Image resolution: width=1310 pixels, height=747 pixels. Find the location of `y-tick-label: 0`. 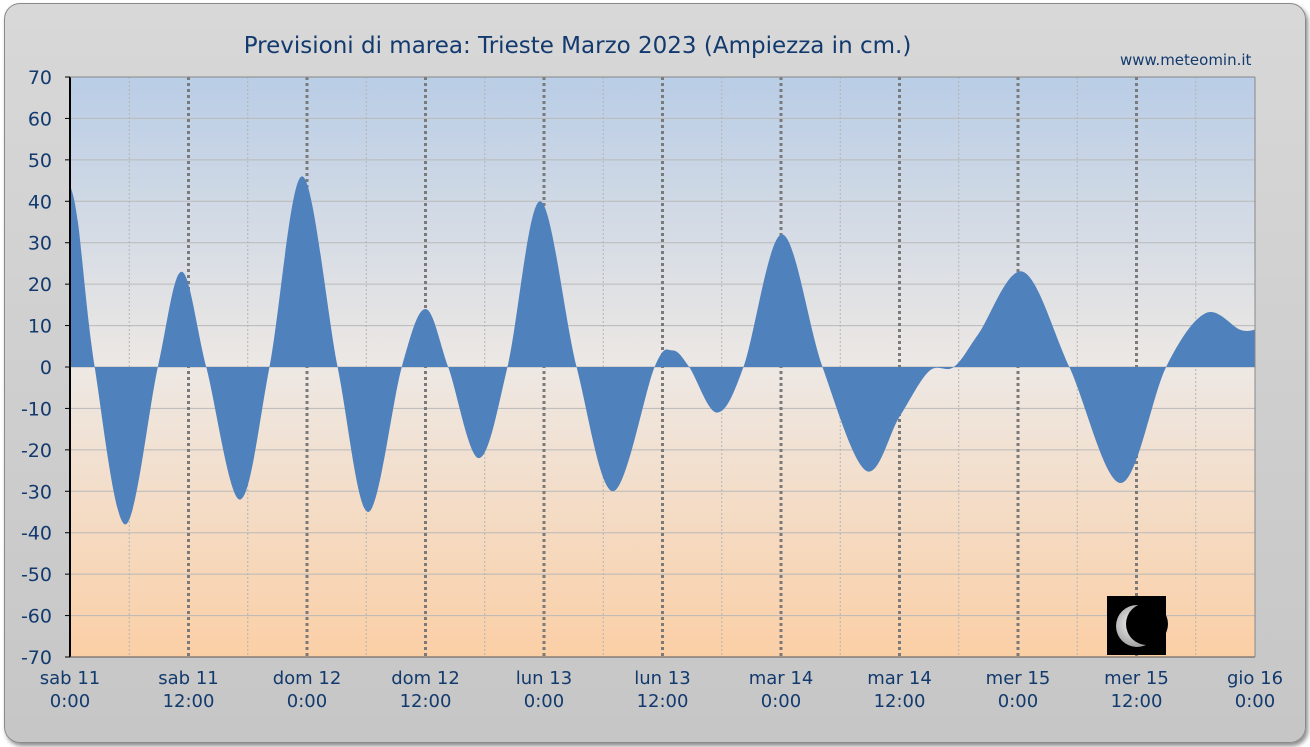

y-tick-label: 0 is located at coordinates (46, 368).